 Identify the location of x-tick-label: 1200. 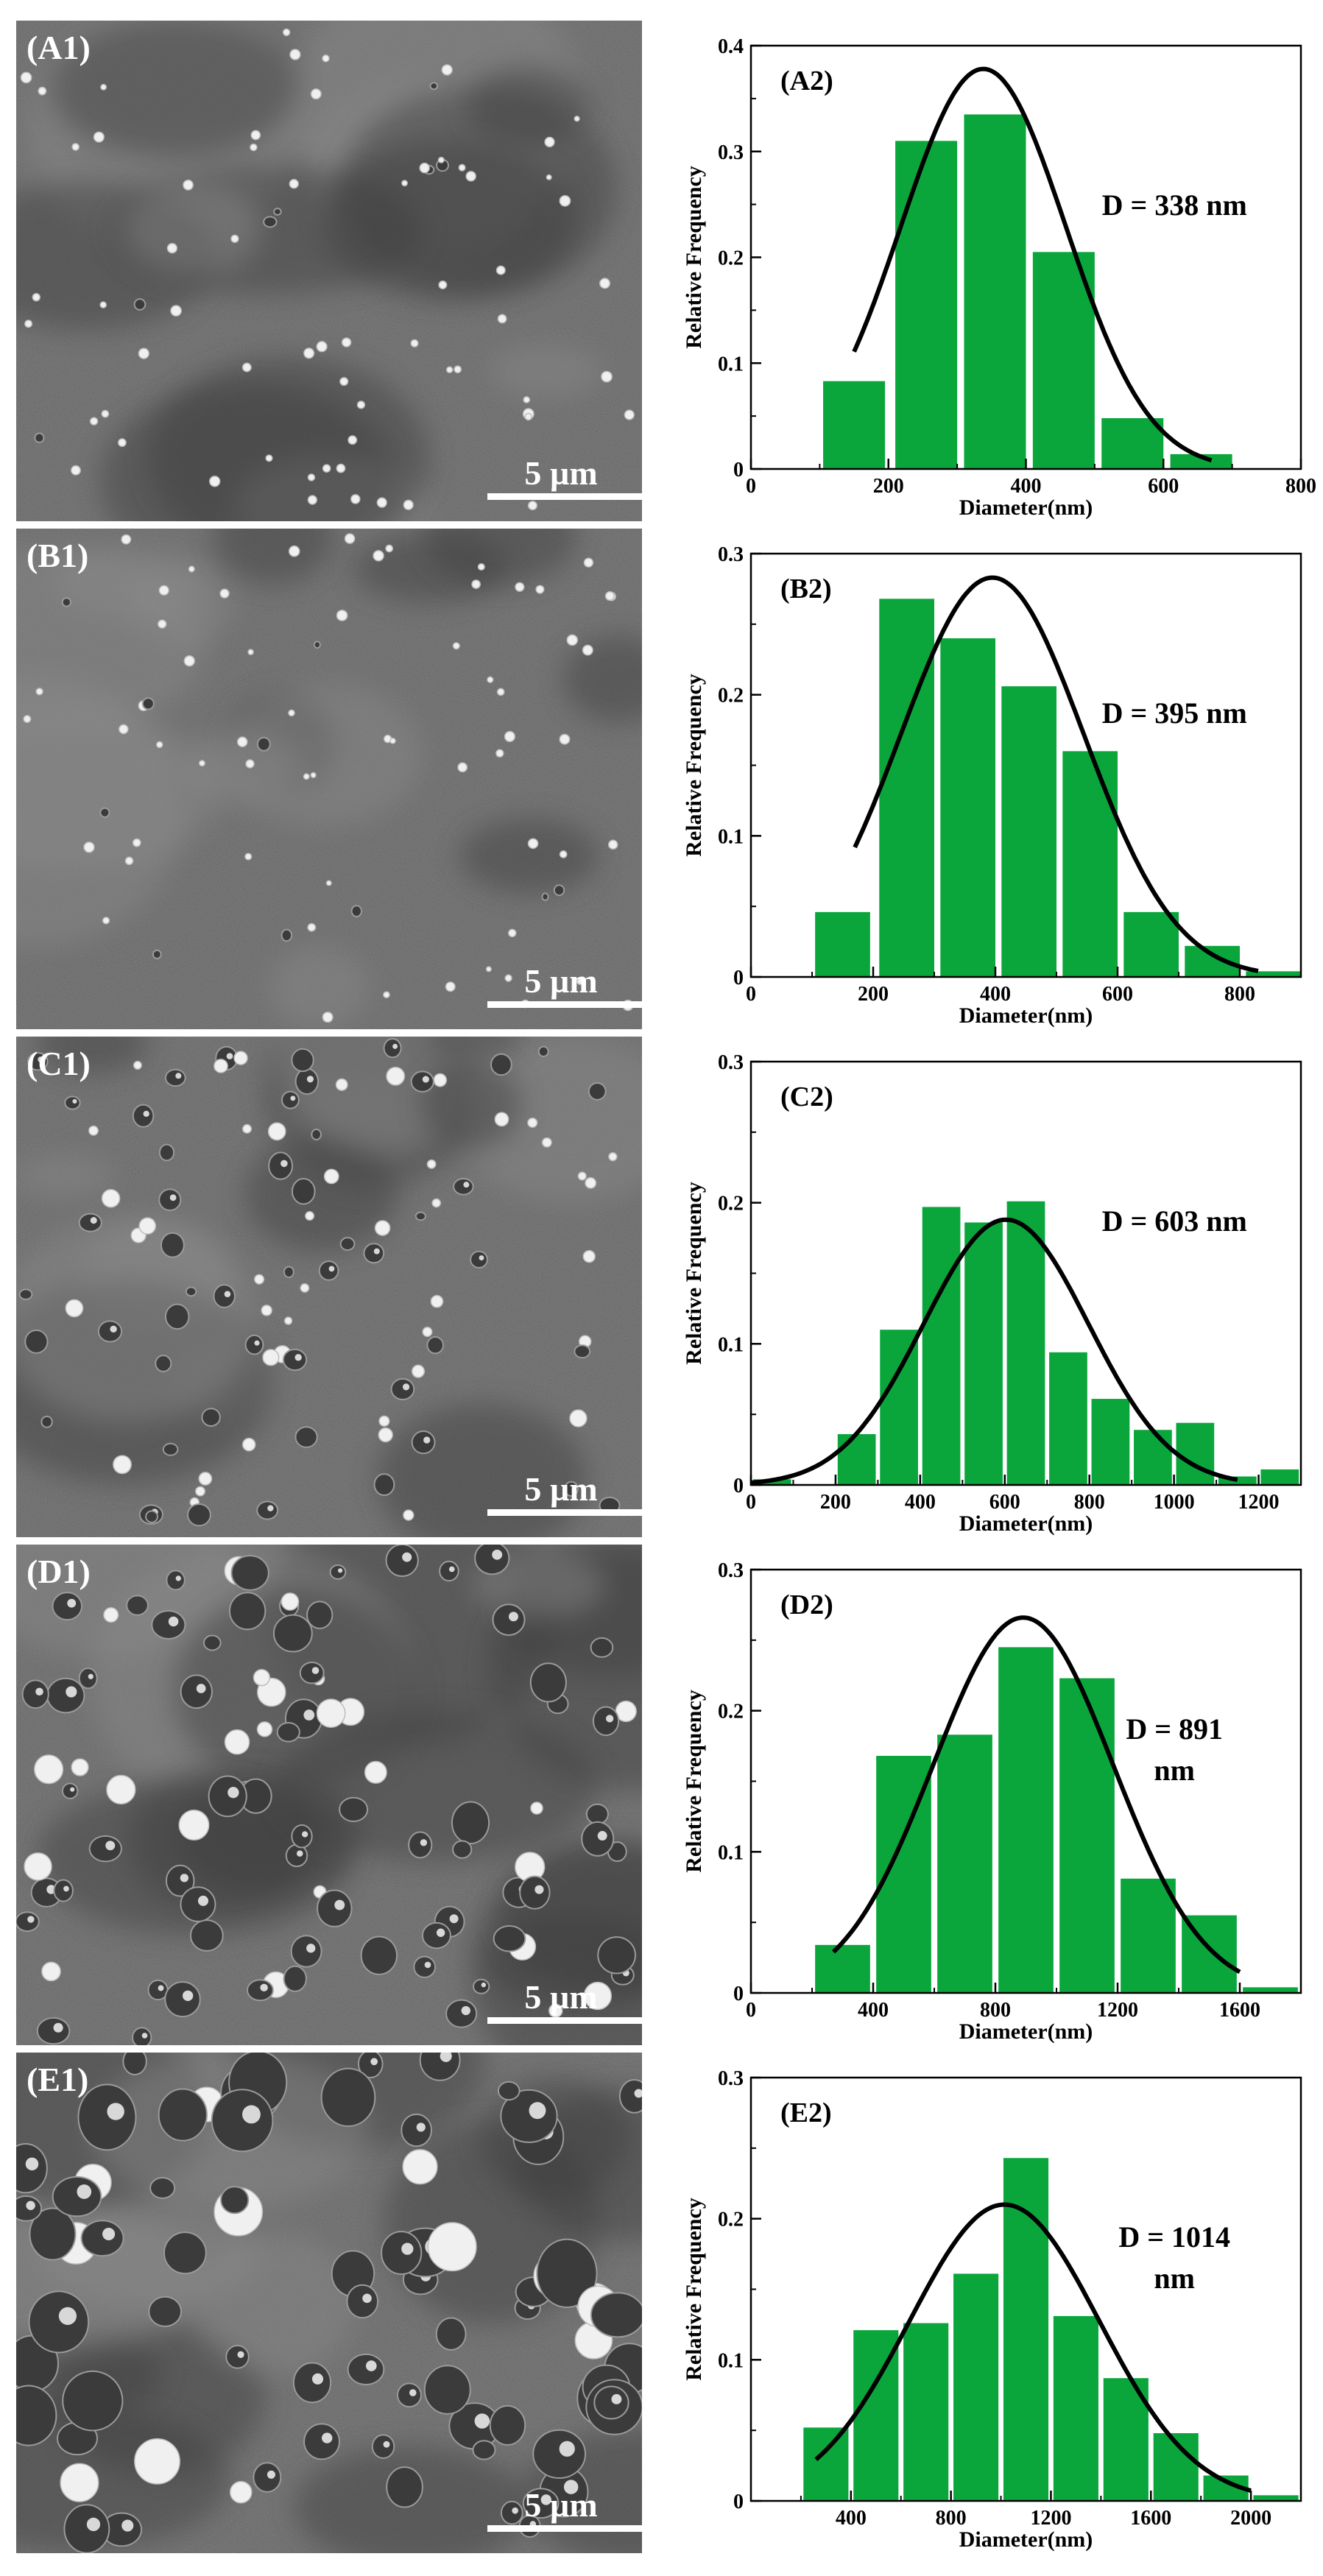
(1050, 2518).